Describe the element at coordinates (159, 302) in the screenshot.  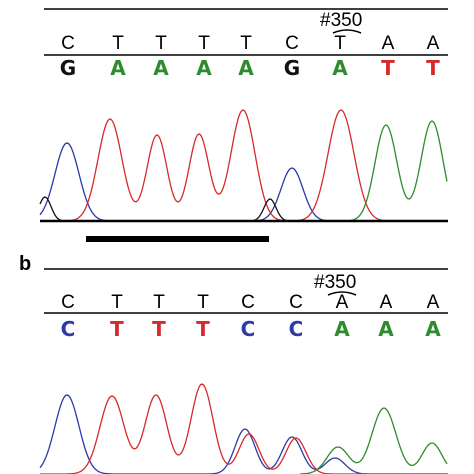
I see `panel-b-reference-base-3: T` at that location.